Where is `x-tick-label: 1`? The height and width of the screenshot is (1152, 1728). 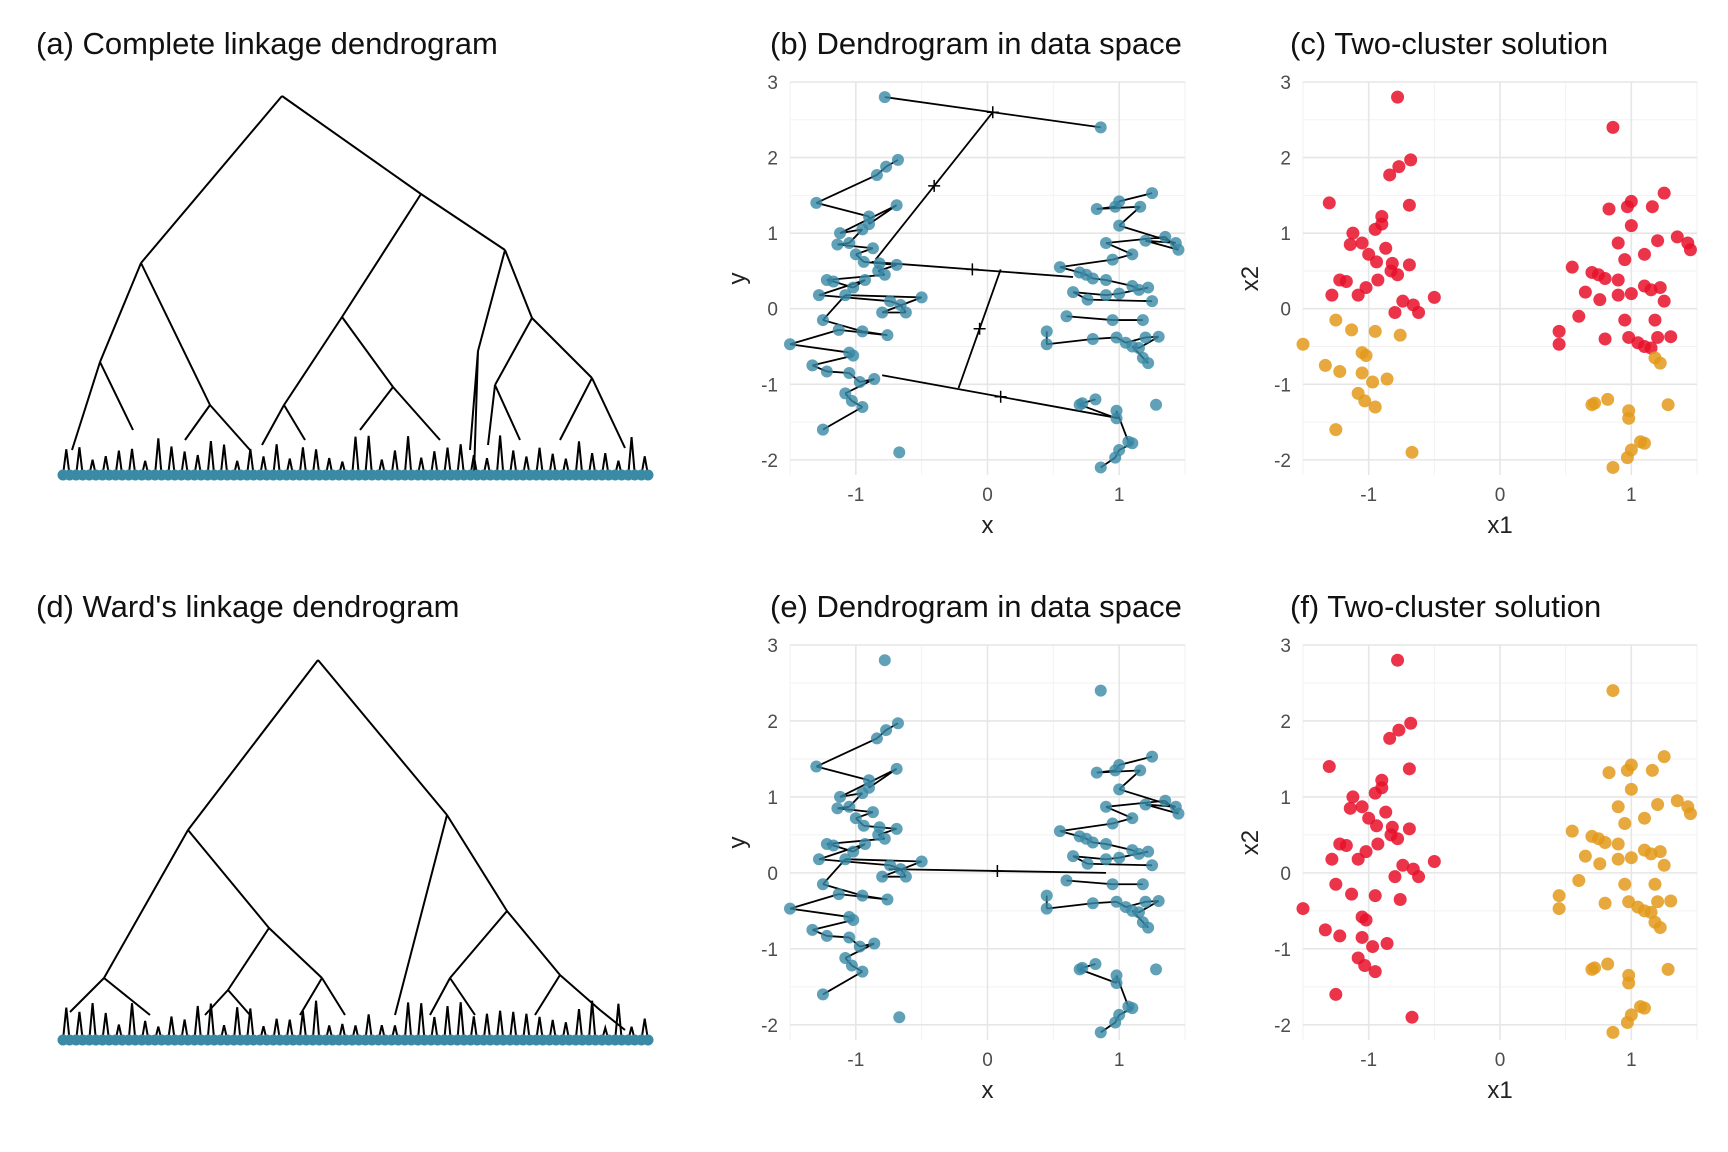 x-tick-label: 1 is located at coordinates (1119, 495).